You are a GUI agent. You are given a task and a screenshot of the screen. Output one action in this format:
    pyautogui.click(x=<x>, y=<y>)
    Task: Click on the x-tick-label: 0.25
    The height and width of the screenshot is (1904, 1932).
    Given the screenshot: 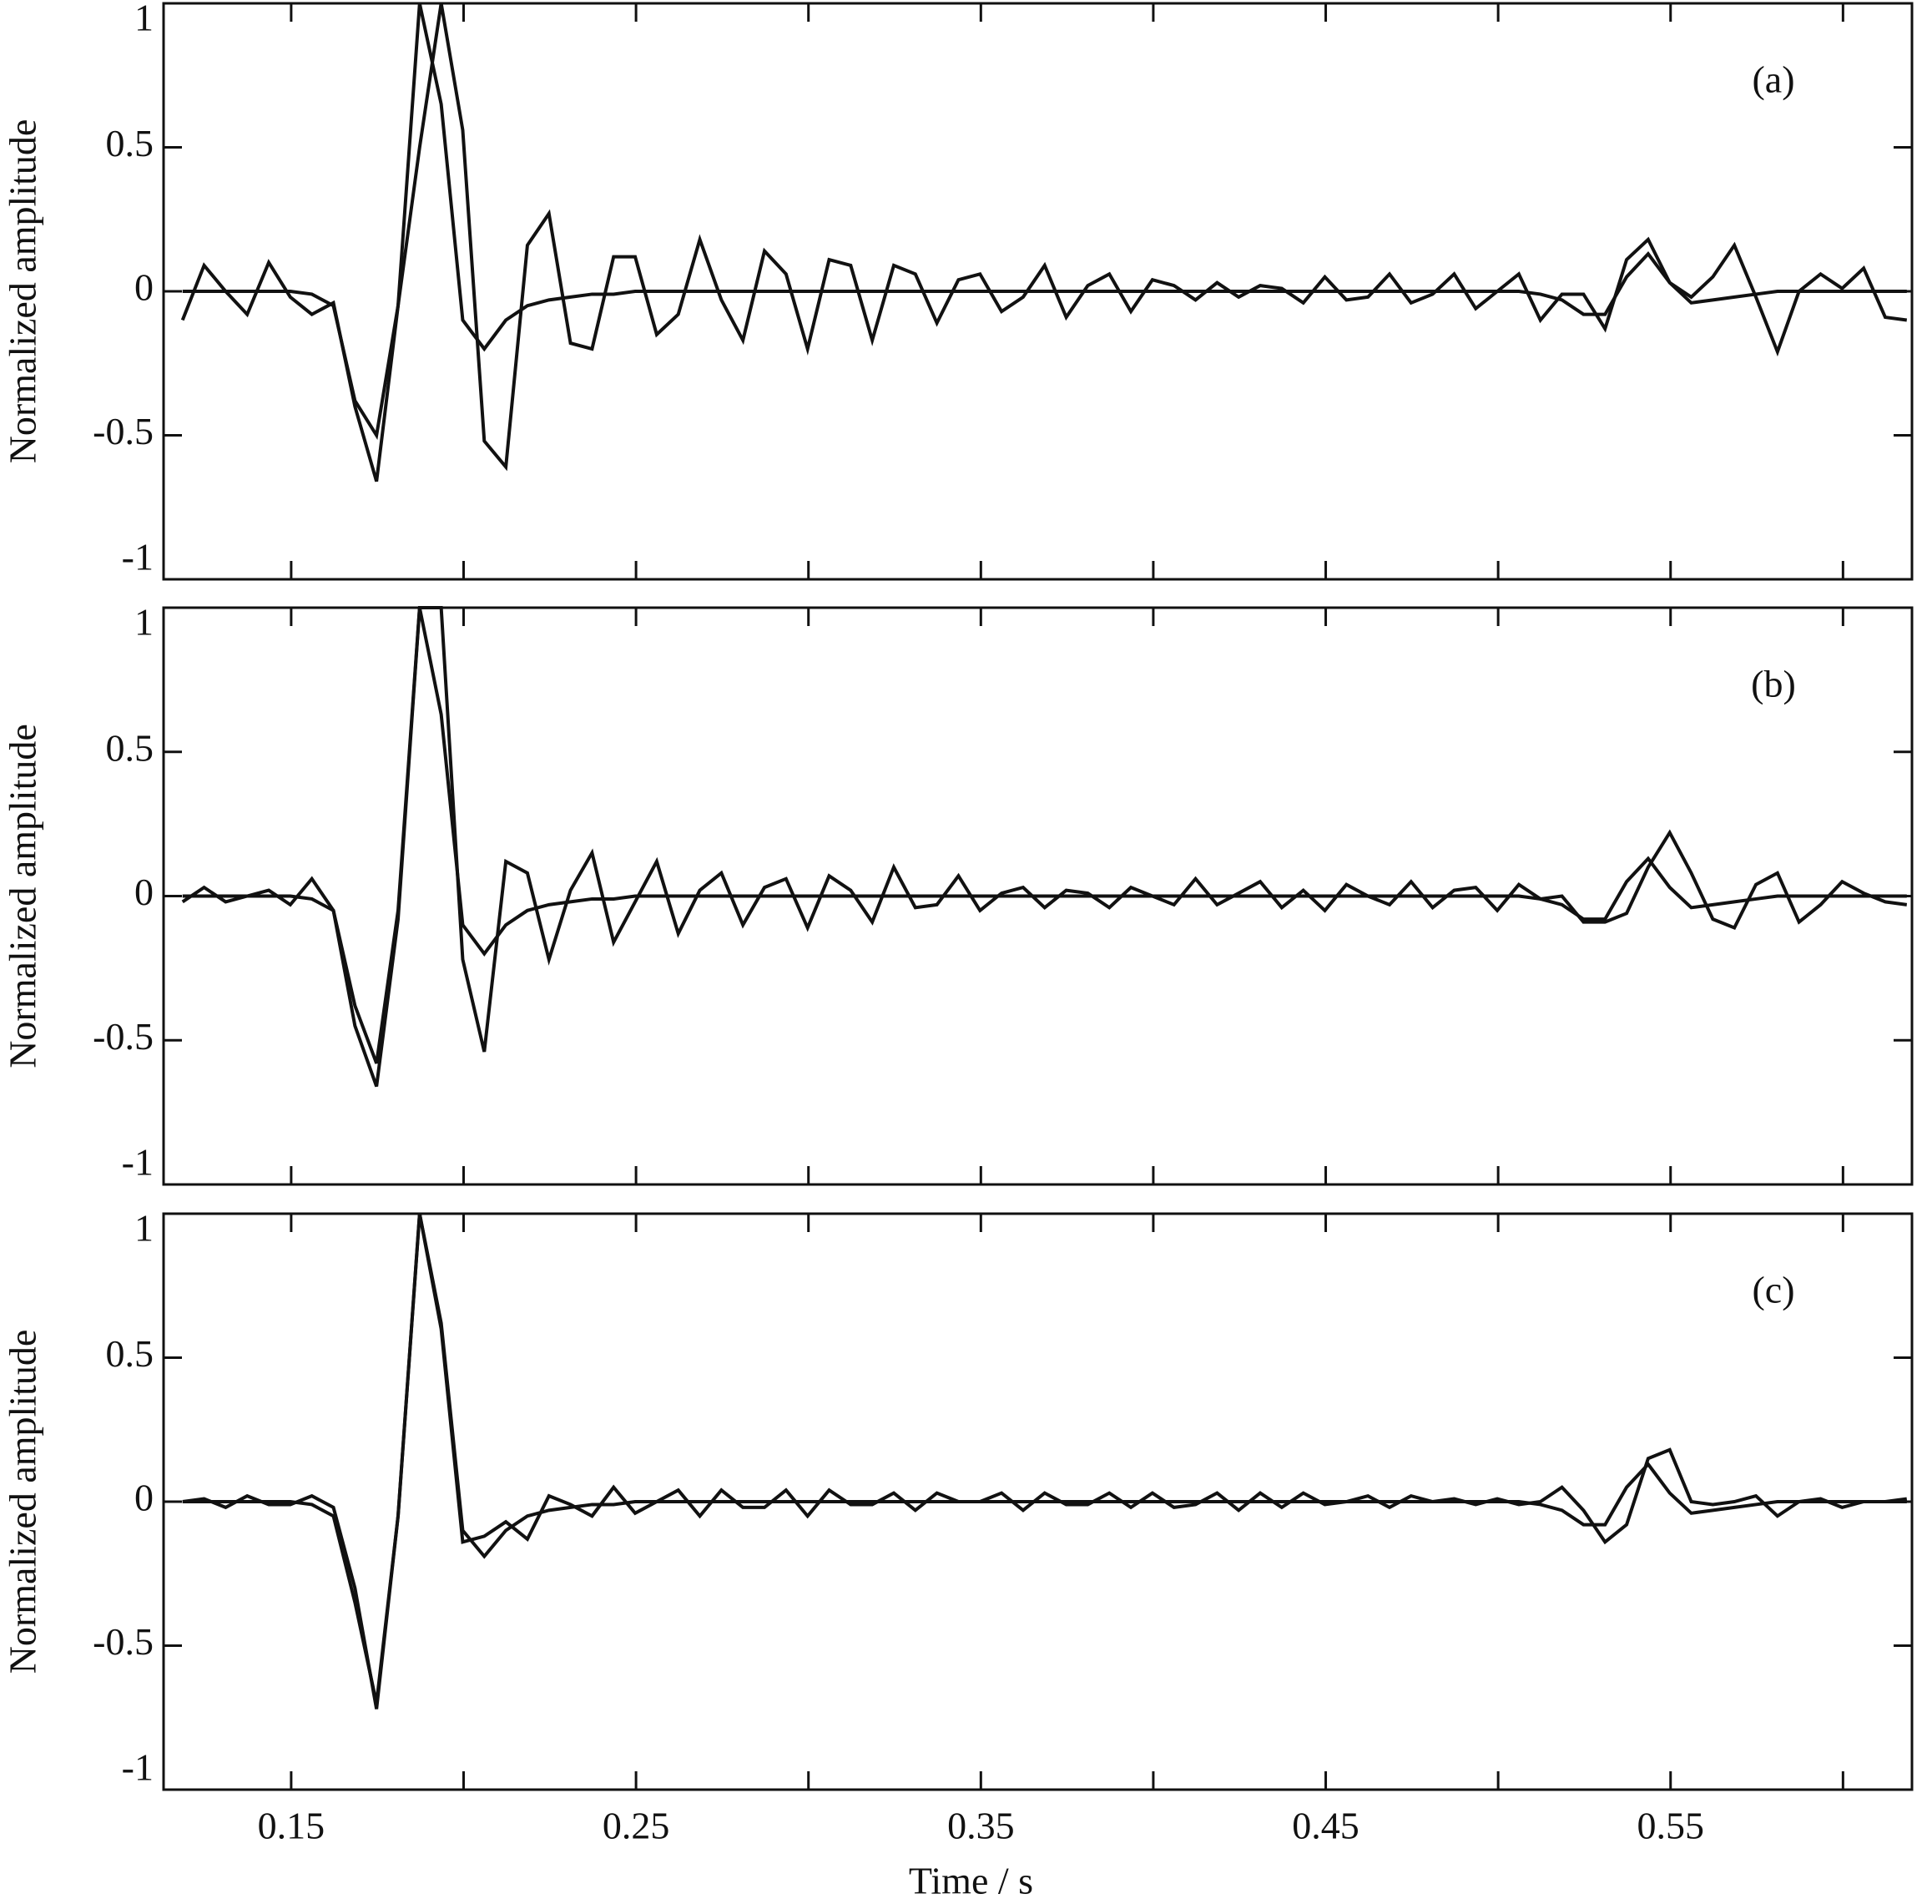 What is the action you would take?
    pyautogui.click(x=636, y=1826)
    